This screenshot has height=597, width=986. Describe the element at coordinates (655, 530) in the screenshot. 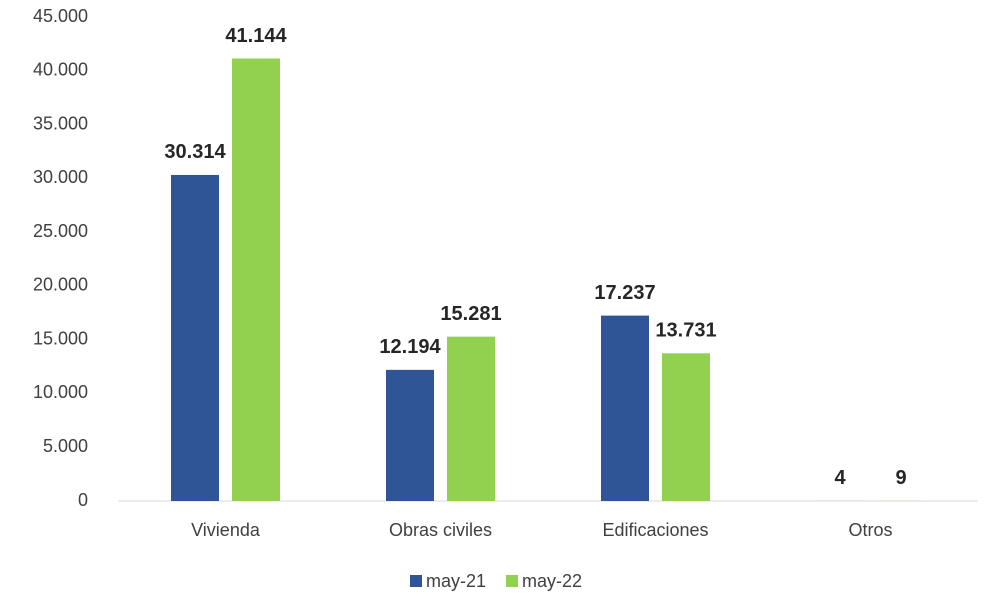

I see `x-tick-label: Edificaciones` at that location.